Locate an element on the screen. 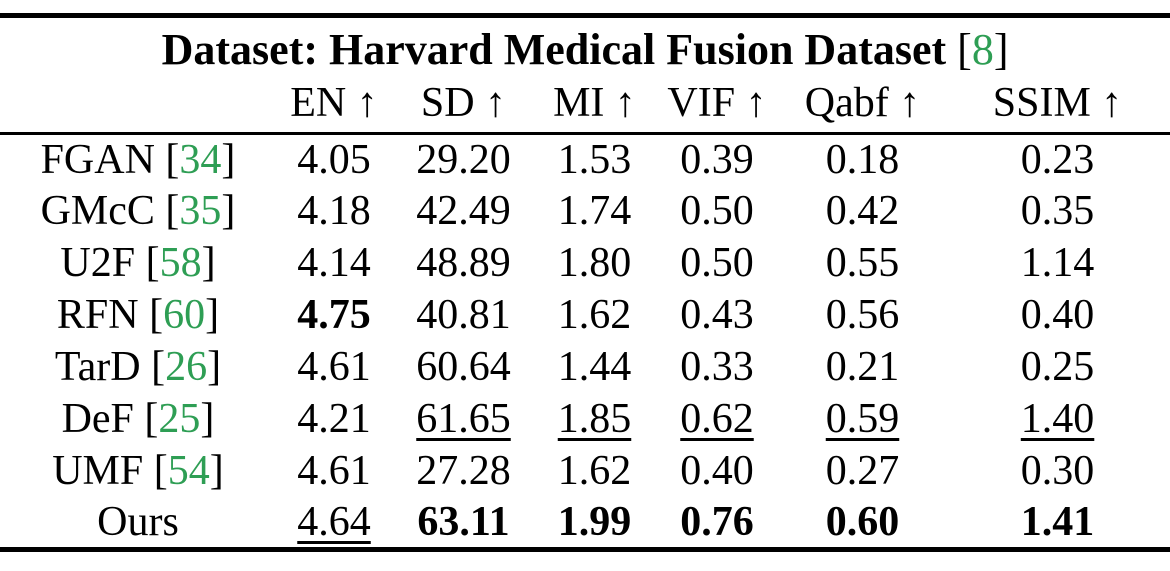 This screenshot has height=571, width=1170. value-cell: 1.99 is located at coordinates (594, 523).